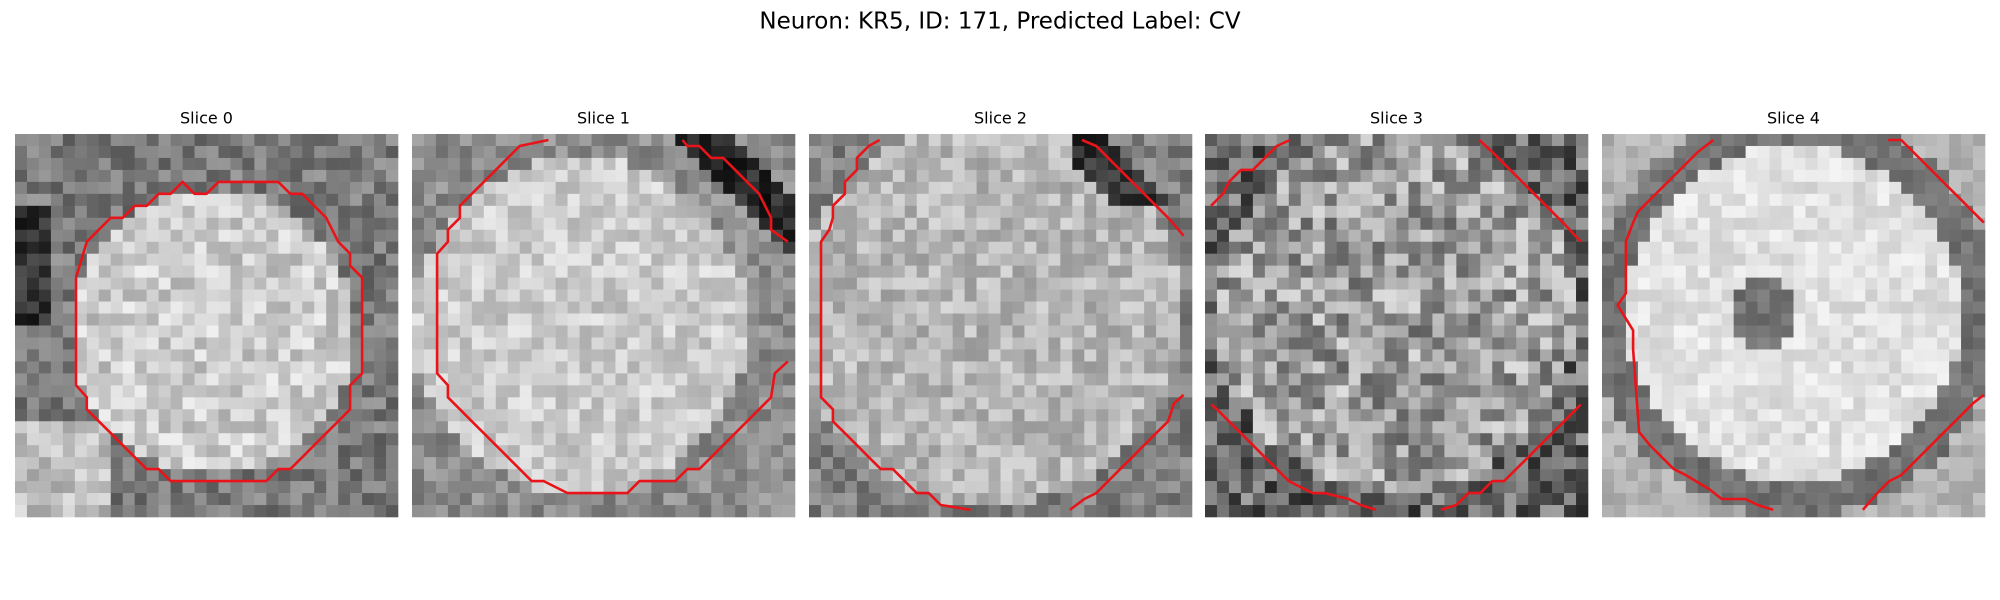 This screenshot has width=2000, height=600. I want to click on contour, so click(1133, 187).